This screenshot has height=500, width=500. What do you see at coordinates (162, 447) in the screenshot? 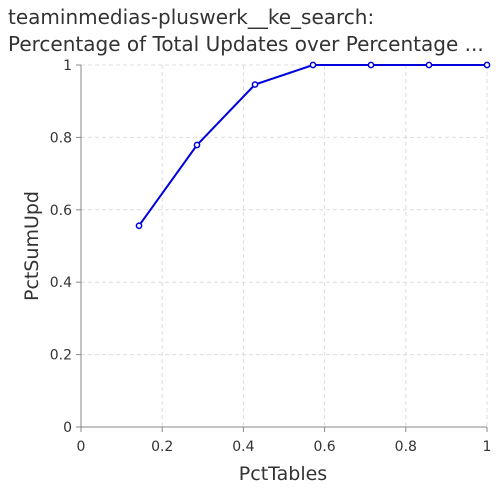
I see `x-tick-label: 0.2` at bounding box center [162, 447].